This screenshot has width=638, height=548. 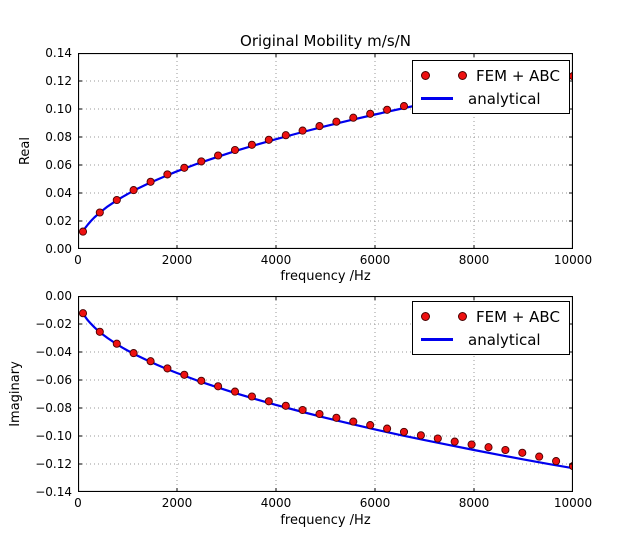 What do you see at coordinates (15, 394) in the screenshot?
I see `y-axis-label-imaginary: Imaginary` at bounding box center [15, 394].